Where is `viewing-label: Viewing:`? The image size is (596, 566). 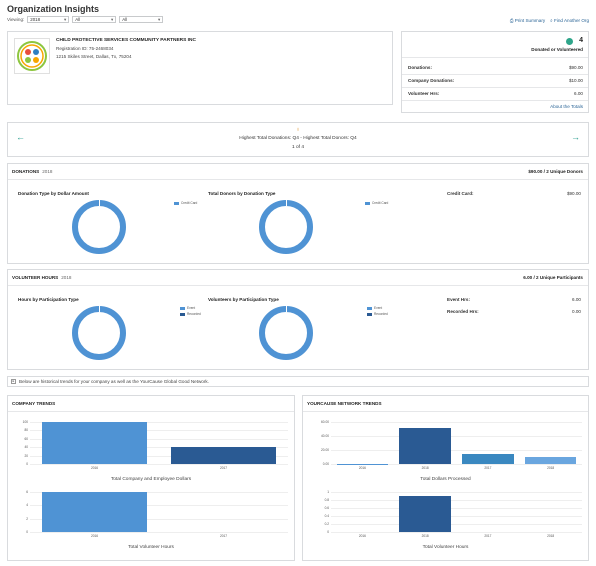
viewing-label: Viewing: is located at coordinates (16, 19).